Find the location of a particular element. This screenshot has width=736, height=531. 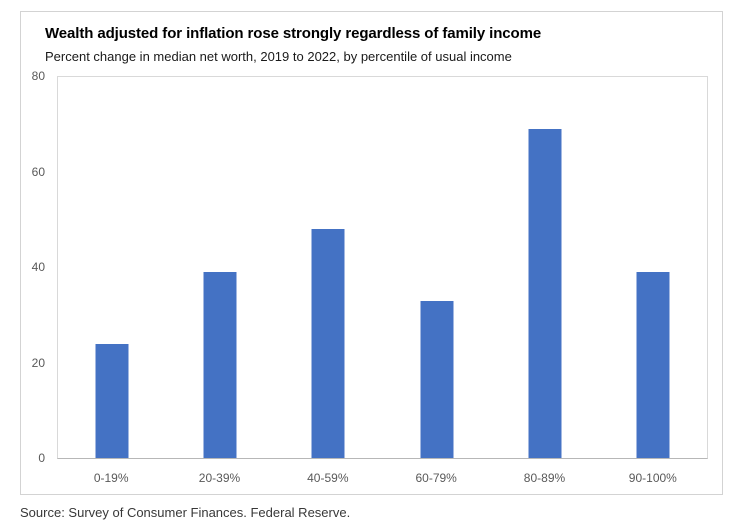

y-axis: 0 20 40 60 80 is located at coordinates (36, 267).